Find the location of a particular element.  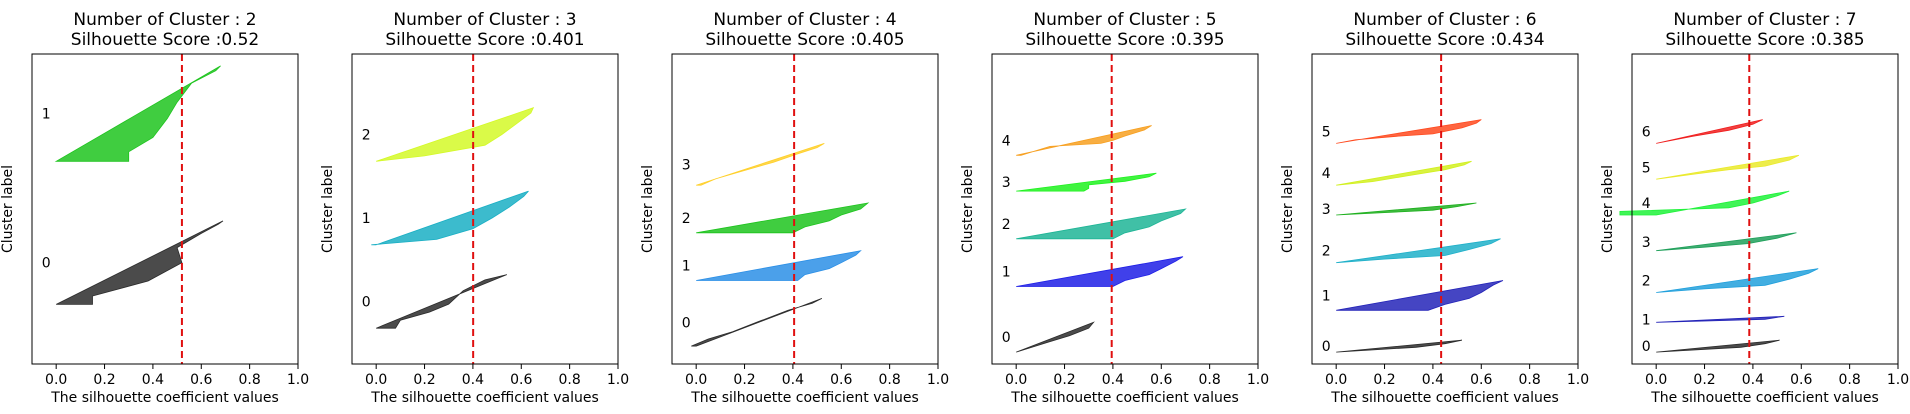

cluster-label-5: 5 is located at coordinates (1646, 168).